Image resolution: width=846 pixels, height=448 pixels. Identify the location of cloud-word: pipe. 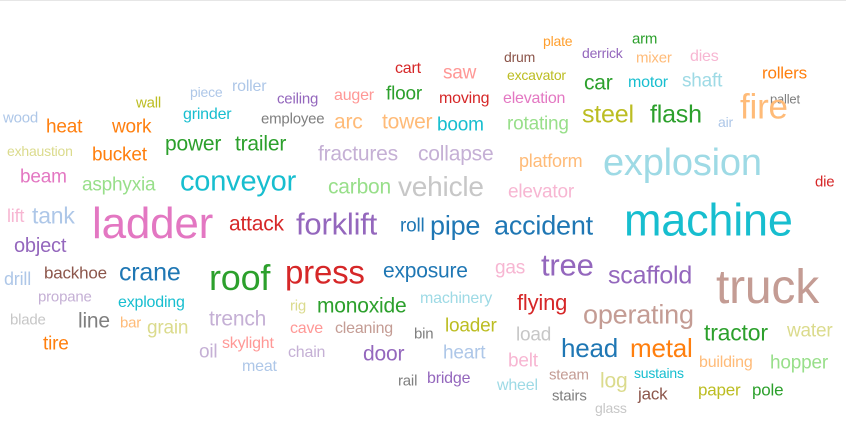
(455, 225).